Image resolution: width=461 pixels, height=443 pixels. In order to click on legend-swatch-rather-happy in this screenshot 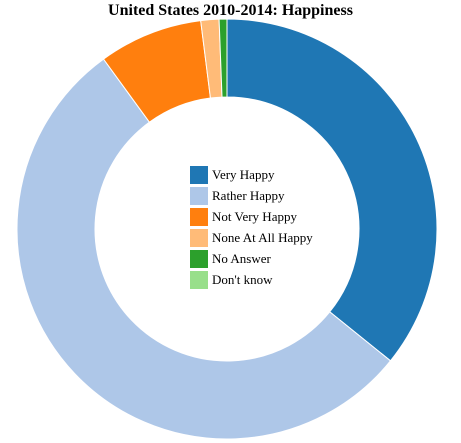, I will do `click(199, 196)`.